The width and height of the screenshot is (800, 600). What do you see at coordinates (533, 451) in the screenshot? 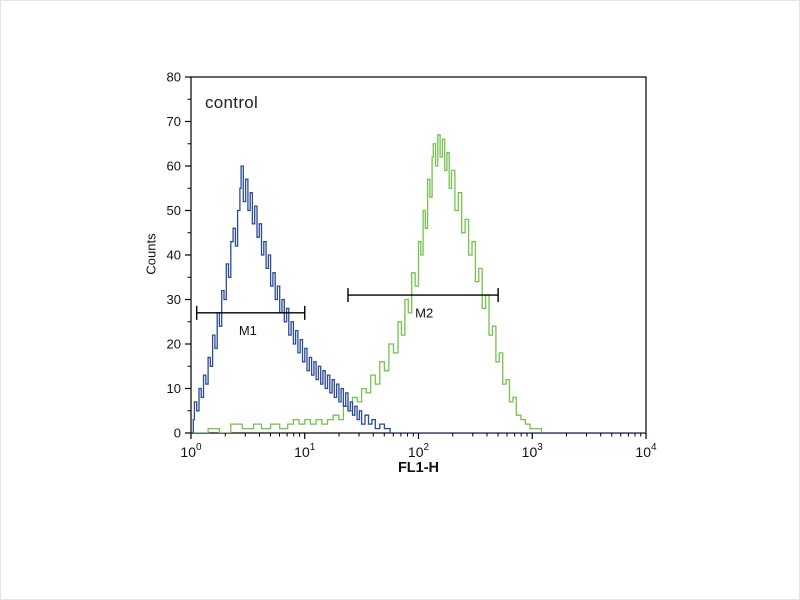
I see `svg-text: 10³` at bounding box center [533, 451].